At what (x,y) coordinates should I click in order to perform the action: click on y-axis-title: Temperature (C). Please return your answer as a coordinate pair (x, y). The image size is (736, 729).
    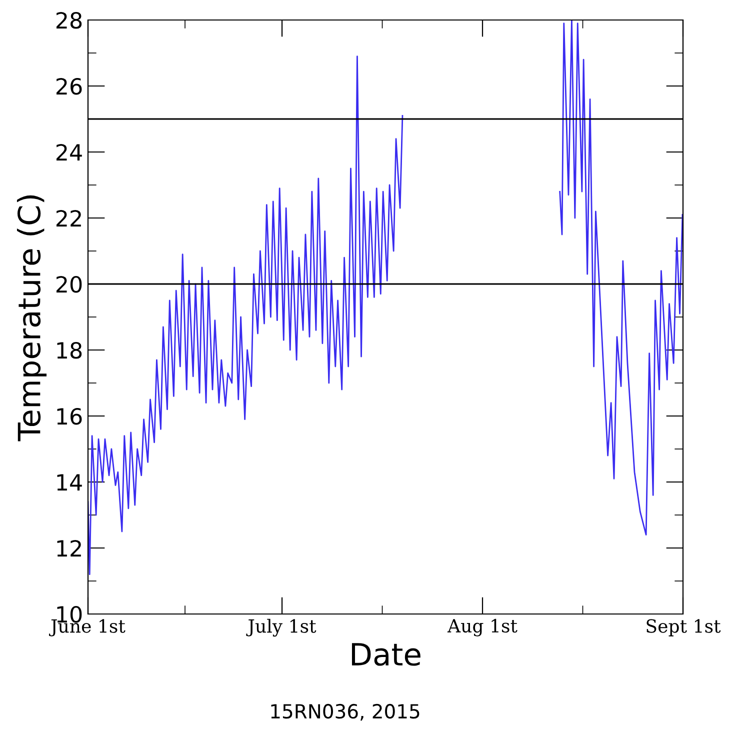
    Looking at the image, I should click on (31, 318).